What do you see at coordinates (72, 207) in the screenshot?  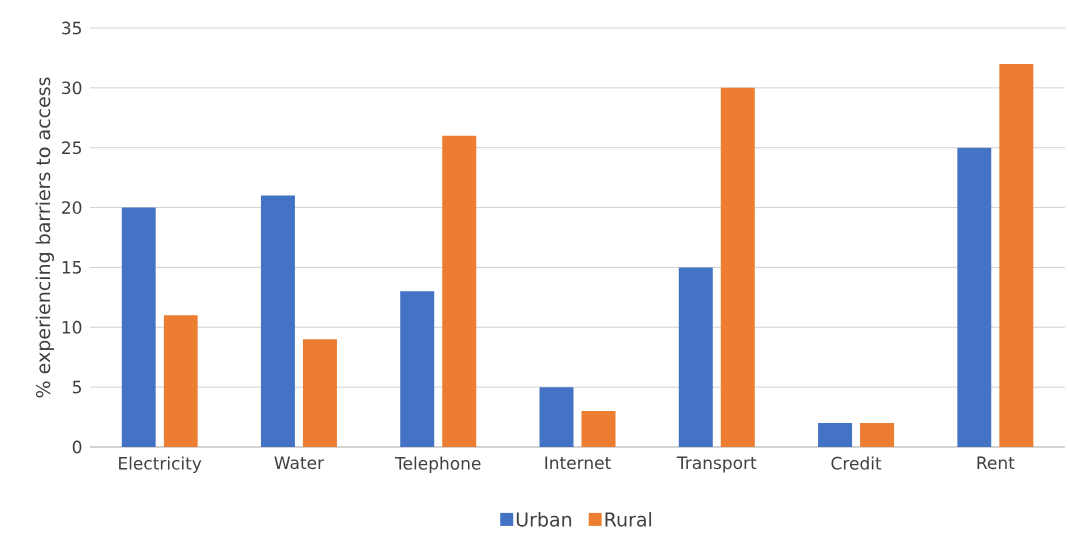 I see `y-tick-label: 20` at bounding box center [72, 207].